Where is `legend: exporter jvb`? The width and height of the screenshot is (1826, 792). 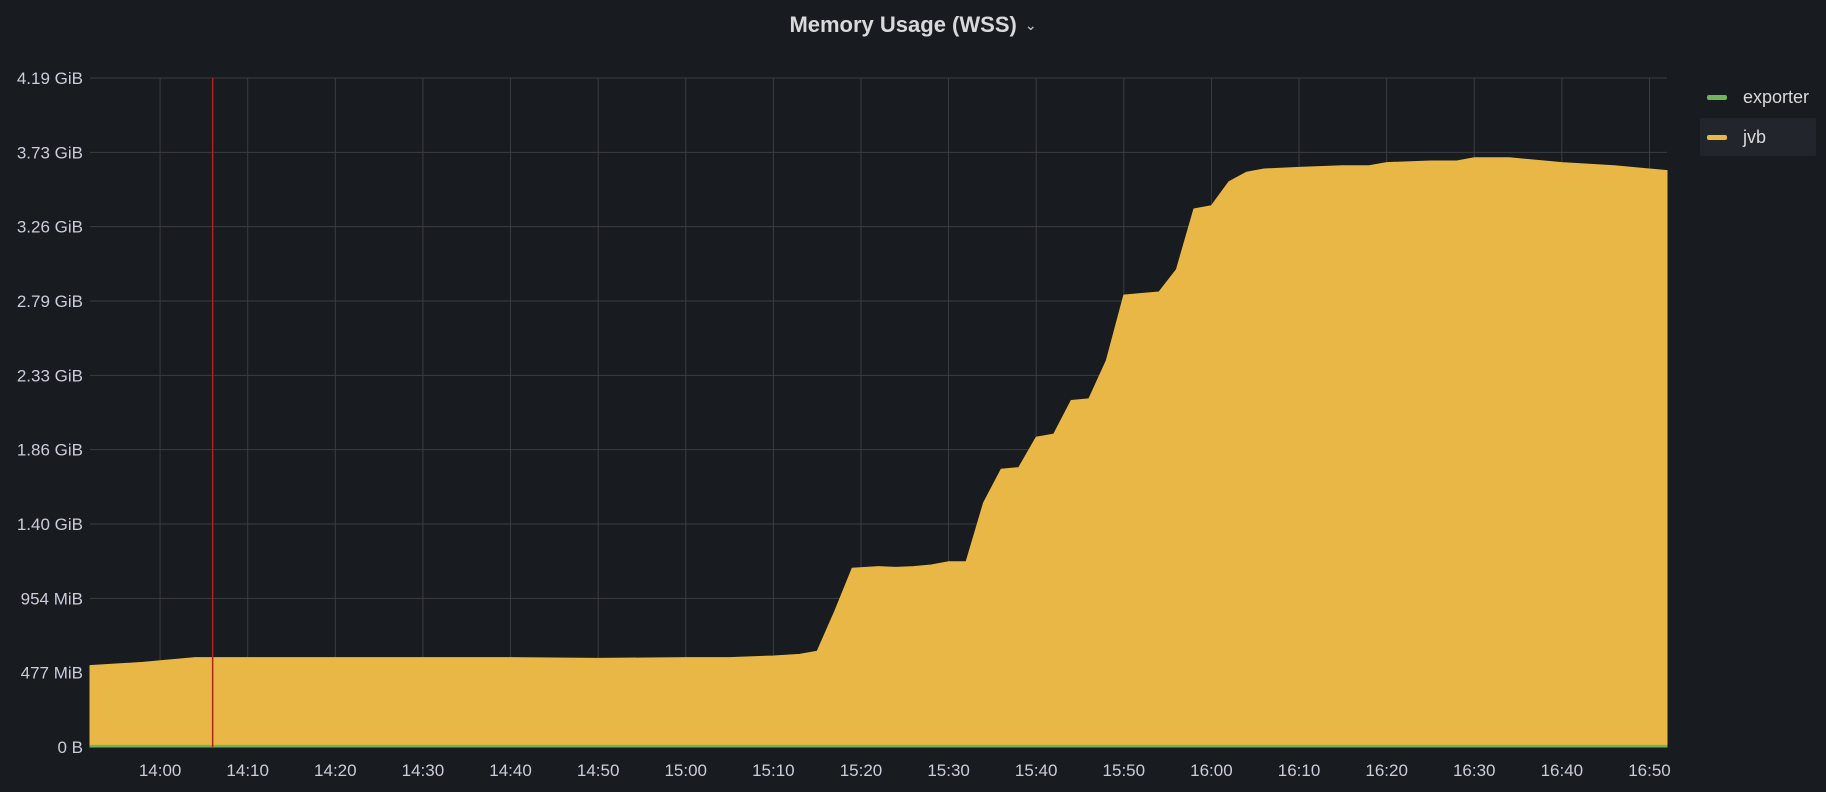 legend: exporter jvb is located at coordinates (1758, 118).